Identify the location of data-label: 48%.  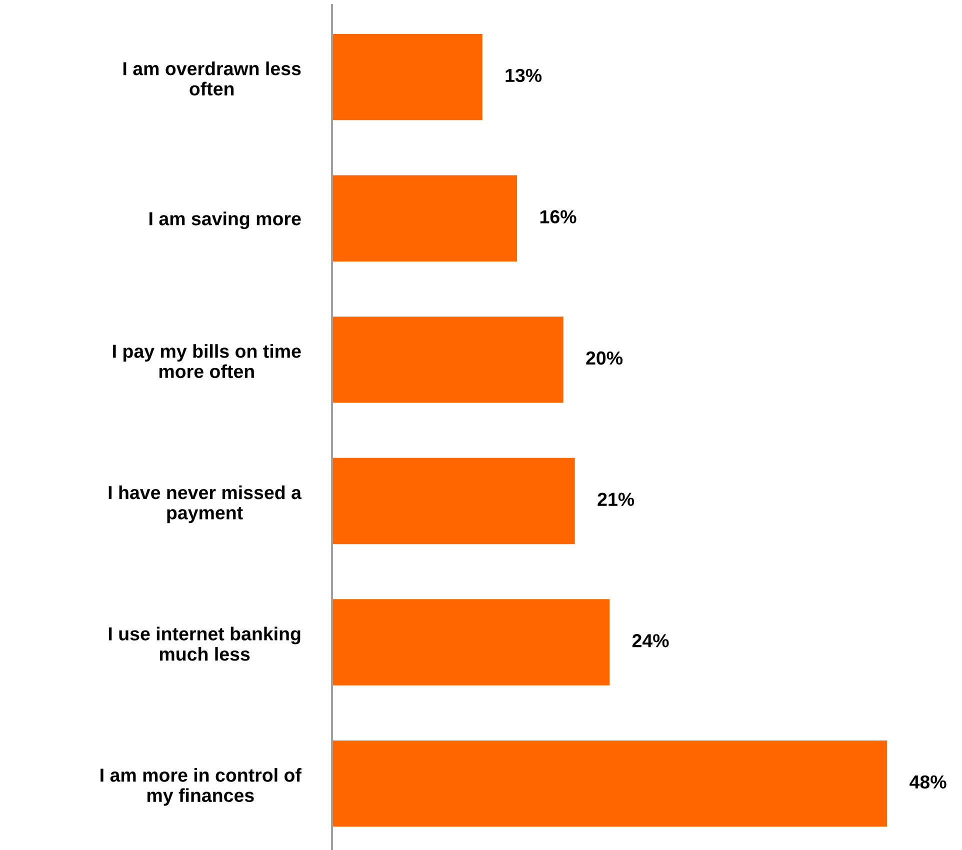
(928, 782).